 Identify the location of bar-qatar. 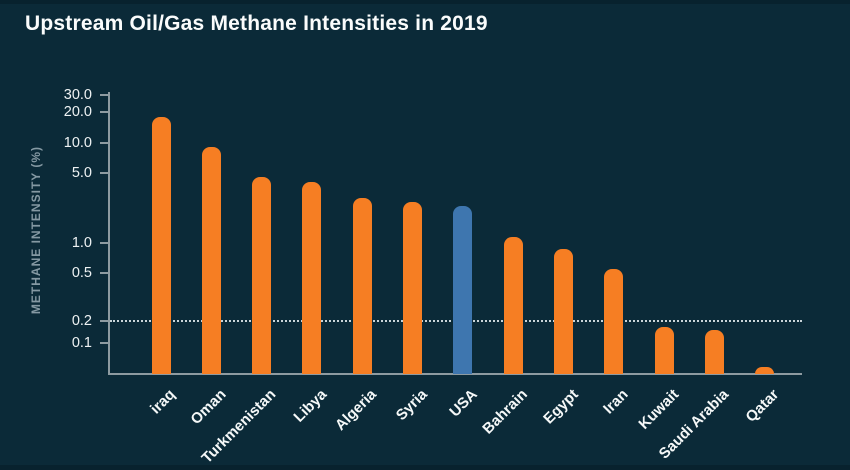
(765, 370).